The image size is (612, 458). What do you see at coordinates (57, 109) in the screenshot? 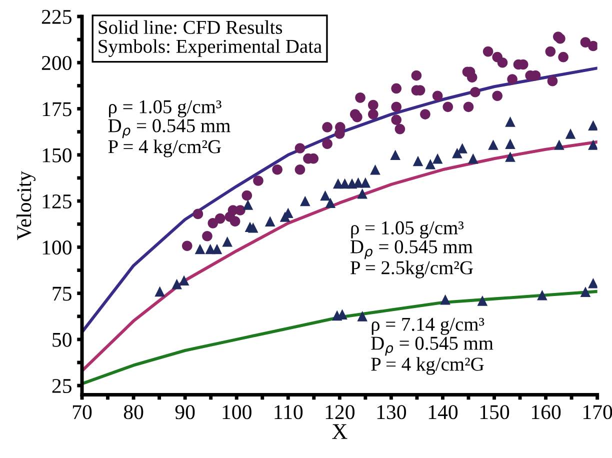
I see `y-tick-label: 175` at bounding box center [57, 109].